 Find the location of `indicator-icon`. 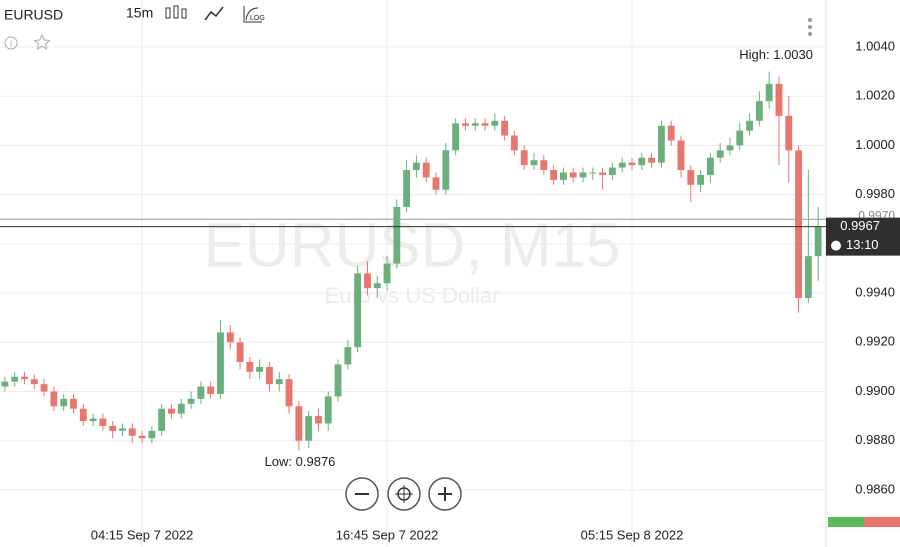

indicator-icon is located at coordinates (214, 13).